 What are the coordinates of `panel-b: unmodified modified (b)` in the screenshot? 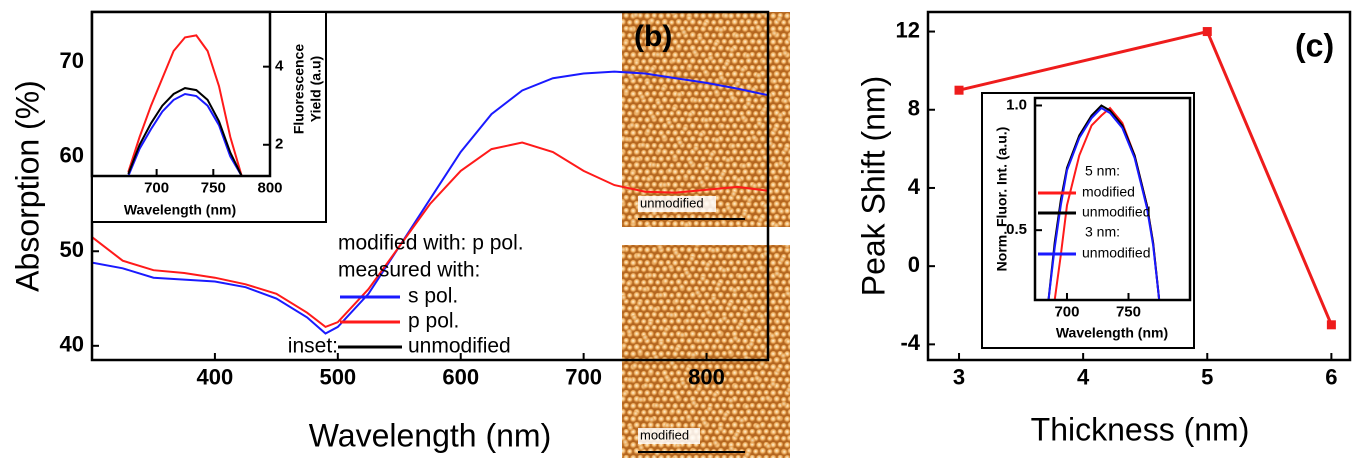 It's located at (706, 235).